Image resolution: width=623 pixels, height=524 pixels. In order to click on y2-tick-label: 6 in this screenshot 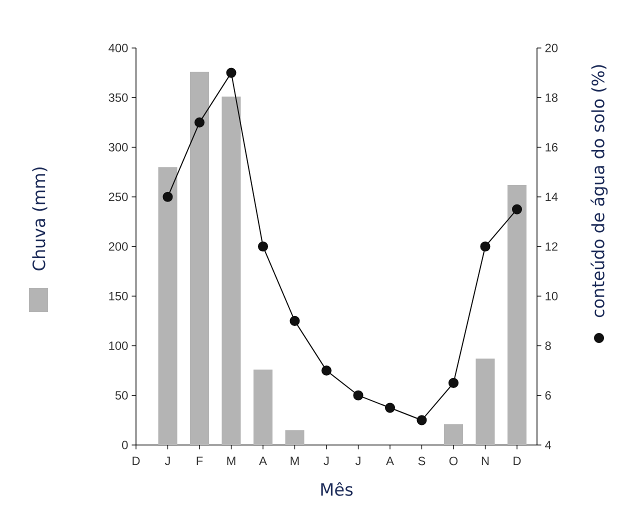, I will do `click(548, 395)`.